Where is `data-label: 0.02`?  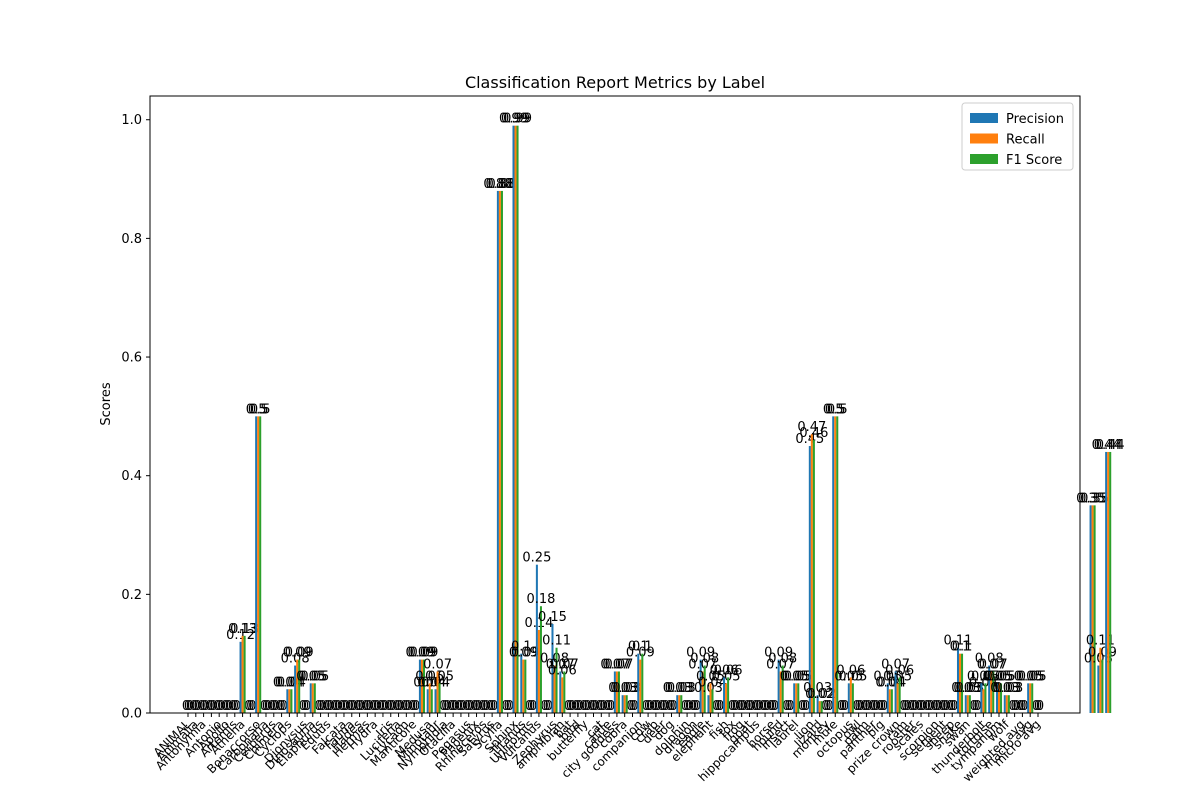 data-label: 0.02 is located at coordinates (819, 694).